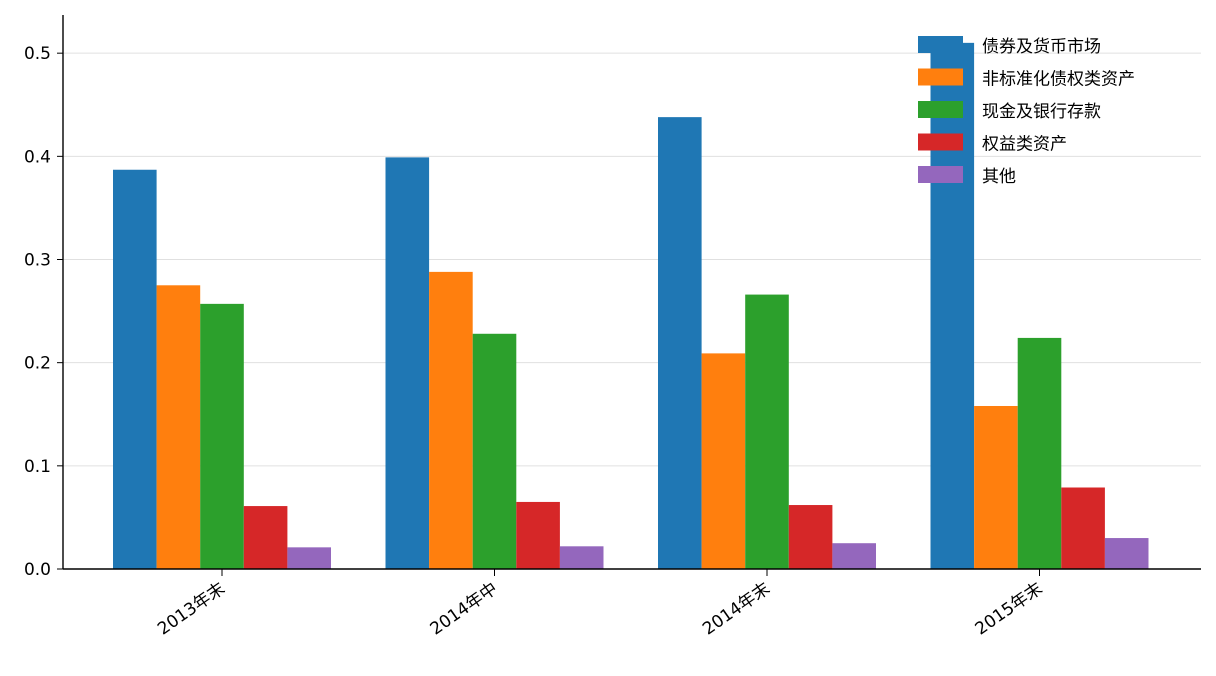  I want to click on legend-label: 现金及银行存款, so click(1041, 112).